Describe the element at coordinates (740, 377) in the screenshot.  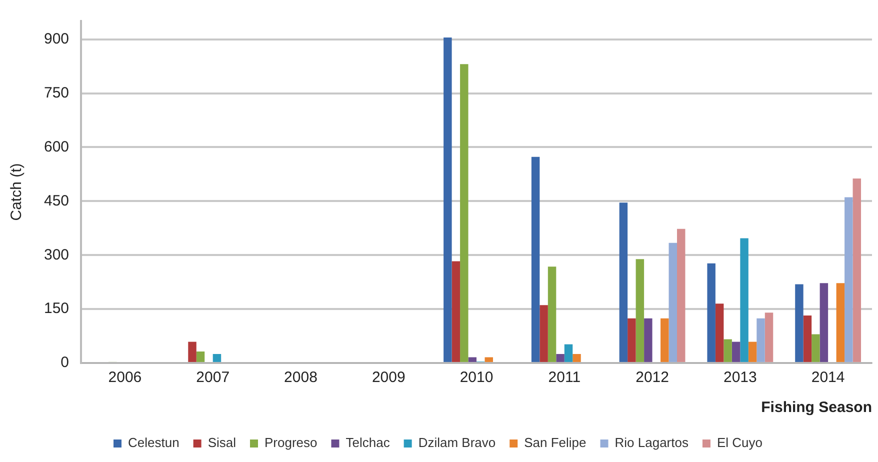
I see `x-tick-label: 2013` at that location.